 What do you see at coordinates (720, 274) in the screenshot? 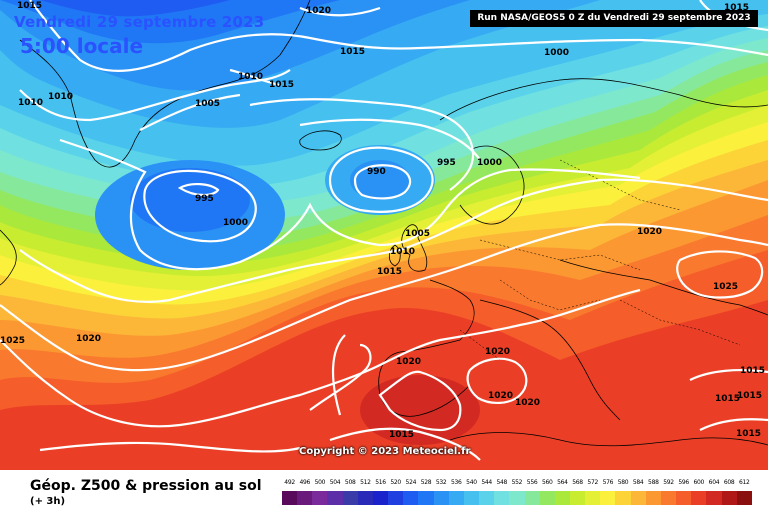
I see `isobar-1025-east` at bounding box center [720, 274].